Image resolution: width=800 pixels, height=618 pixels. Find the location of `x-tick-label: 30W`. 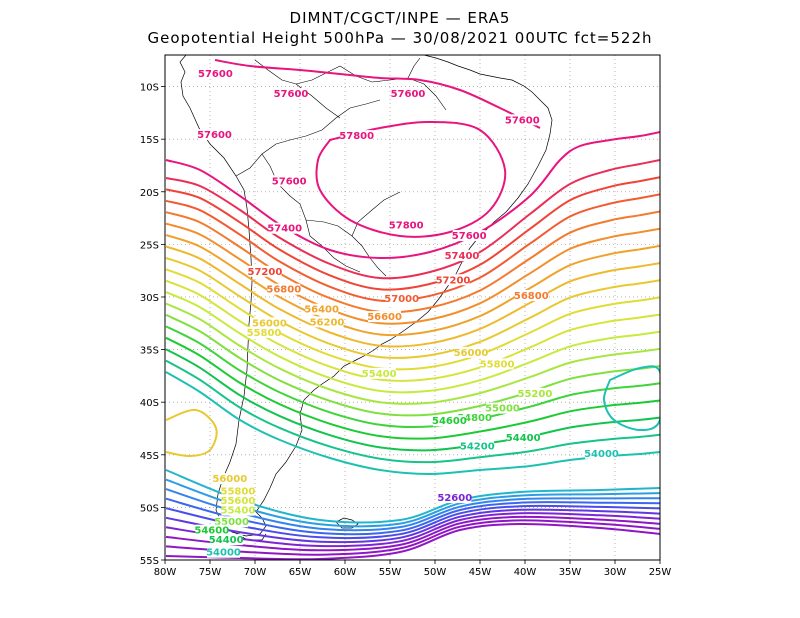

x-tick-label: 30W is located at coordinates (615, 572).